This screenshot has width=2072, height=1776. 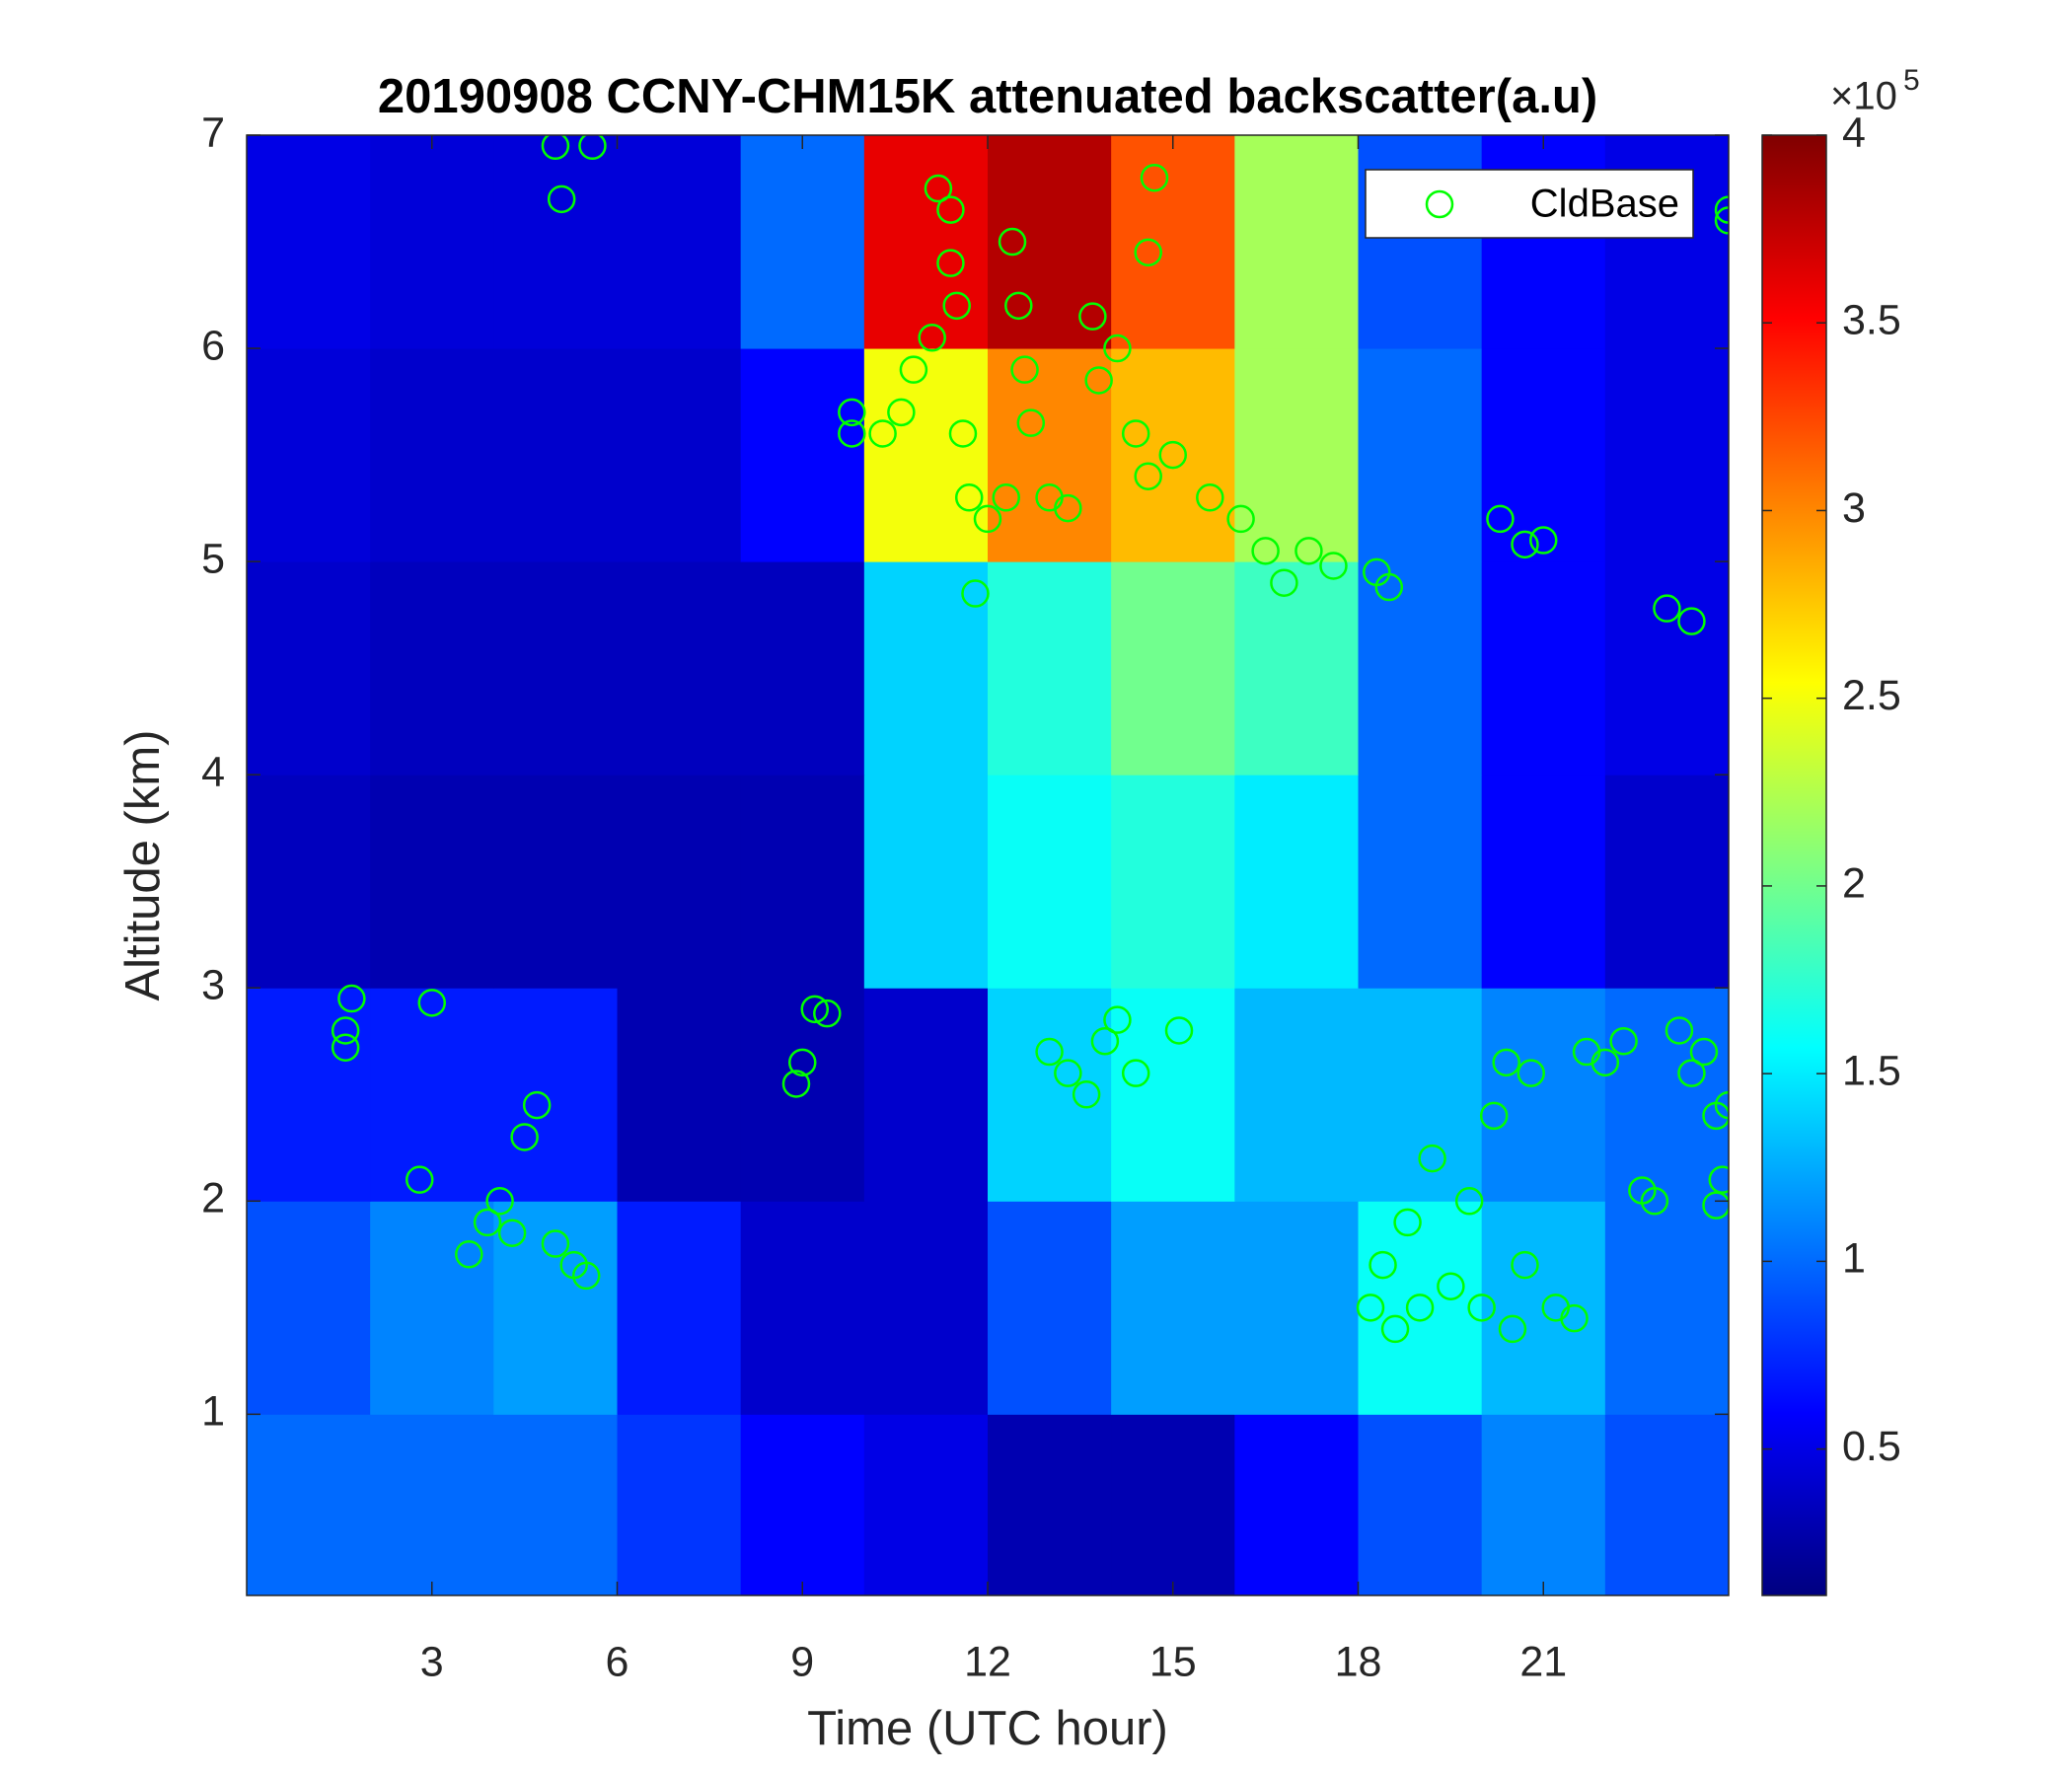 What do you see at coordinates (1854, 883) in the screenshot?
I see `colorbar-tick-label: 2` at bounding box center [1854, 883].